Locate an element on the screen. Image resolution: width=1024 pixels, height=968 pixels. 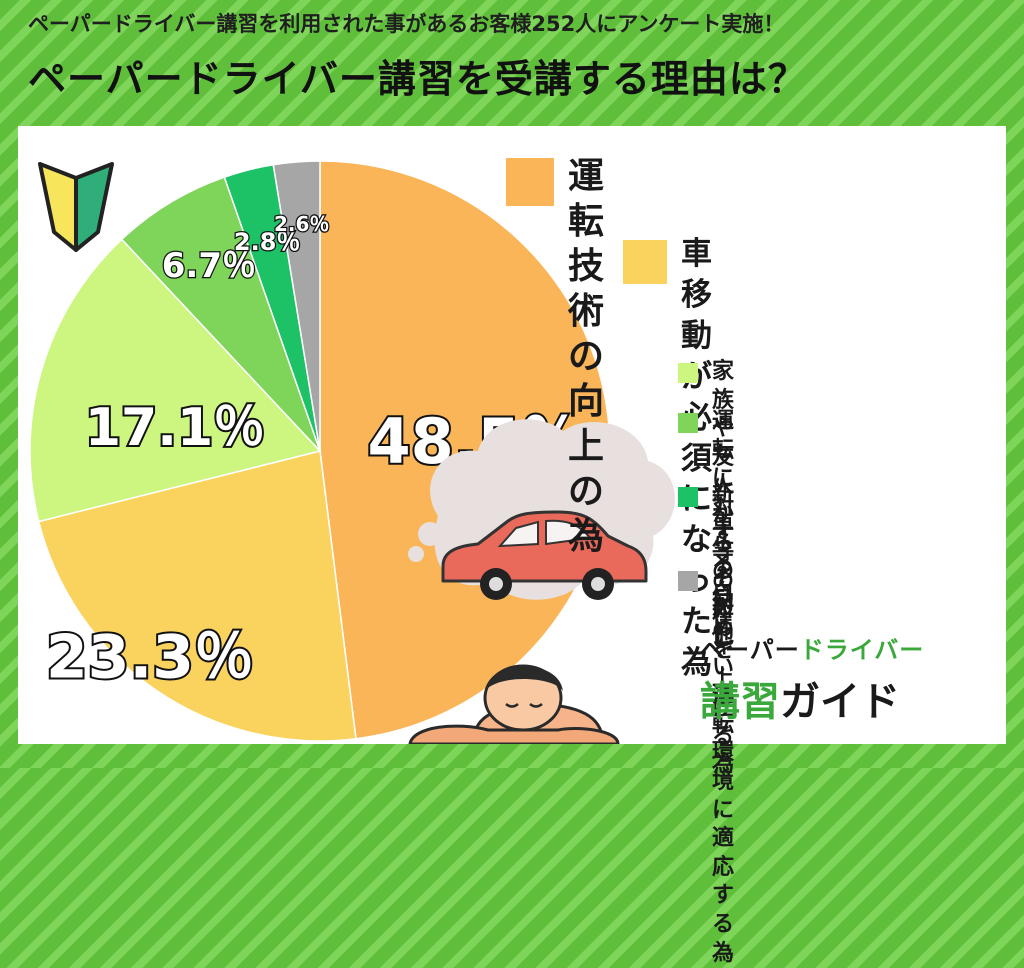
slice-value-label: 2.8％ is located at coordinates (267, 242).